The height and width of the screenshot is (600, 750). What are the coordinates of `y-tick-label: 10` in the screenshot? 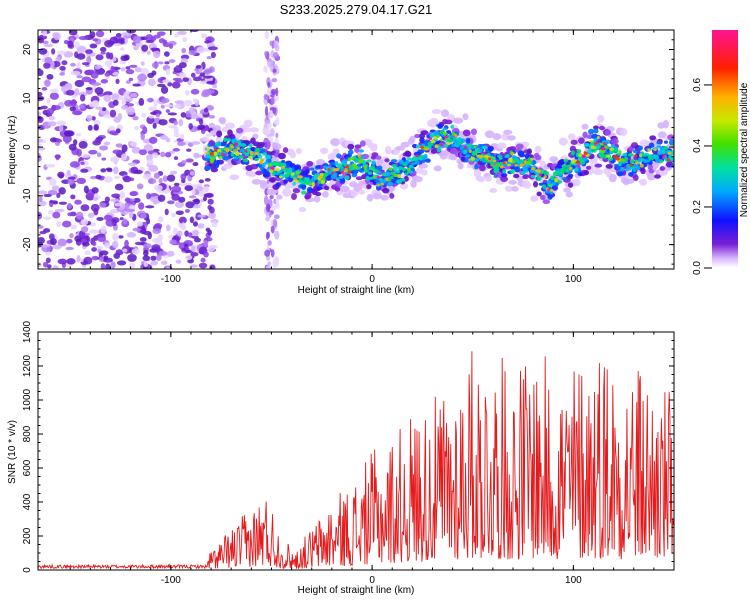 It's located at (27, 98).